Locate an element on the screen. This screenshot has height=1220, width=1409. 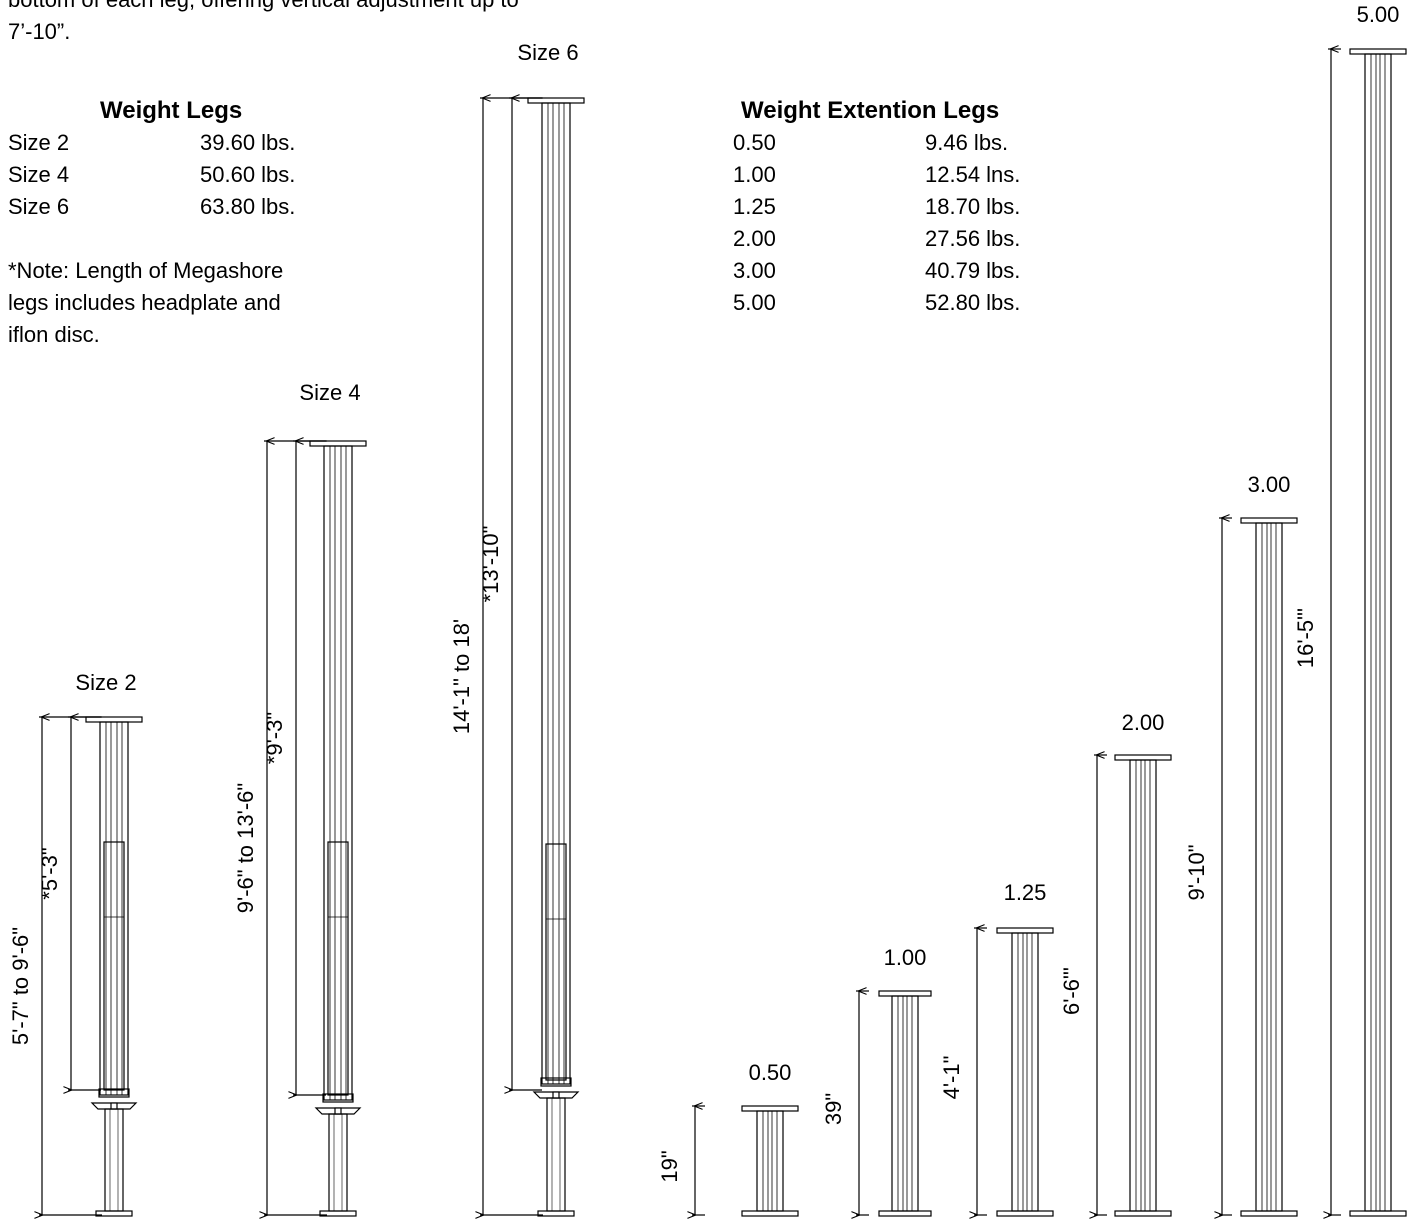
table-row: 1.00 12.54 lns. is located at coordinates (898, 175).